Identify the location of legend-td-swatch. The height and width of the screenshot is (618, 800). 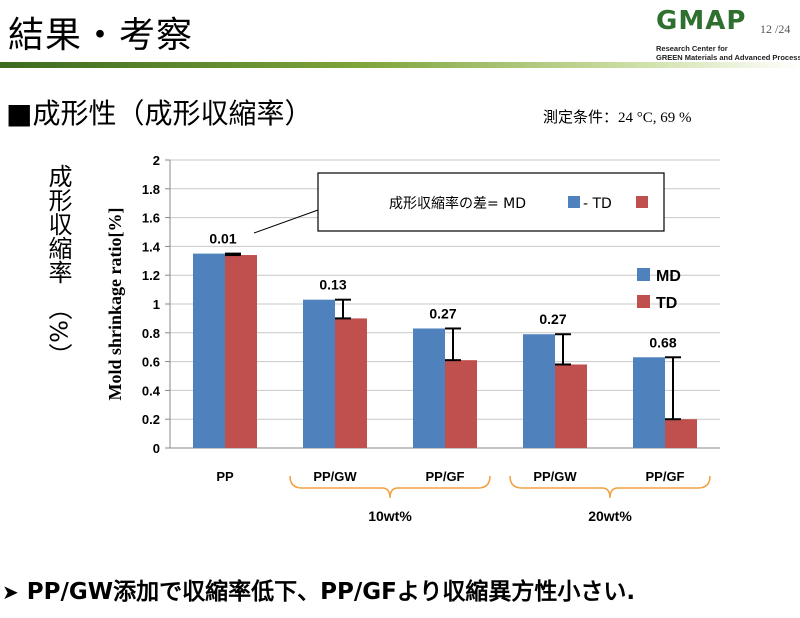
(643, 301).